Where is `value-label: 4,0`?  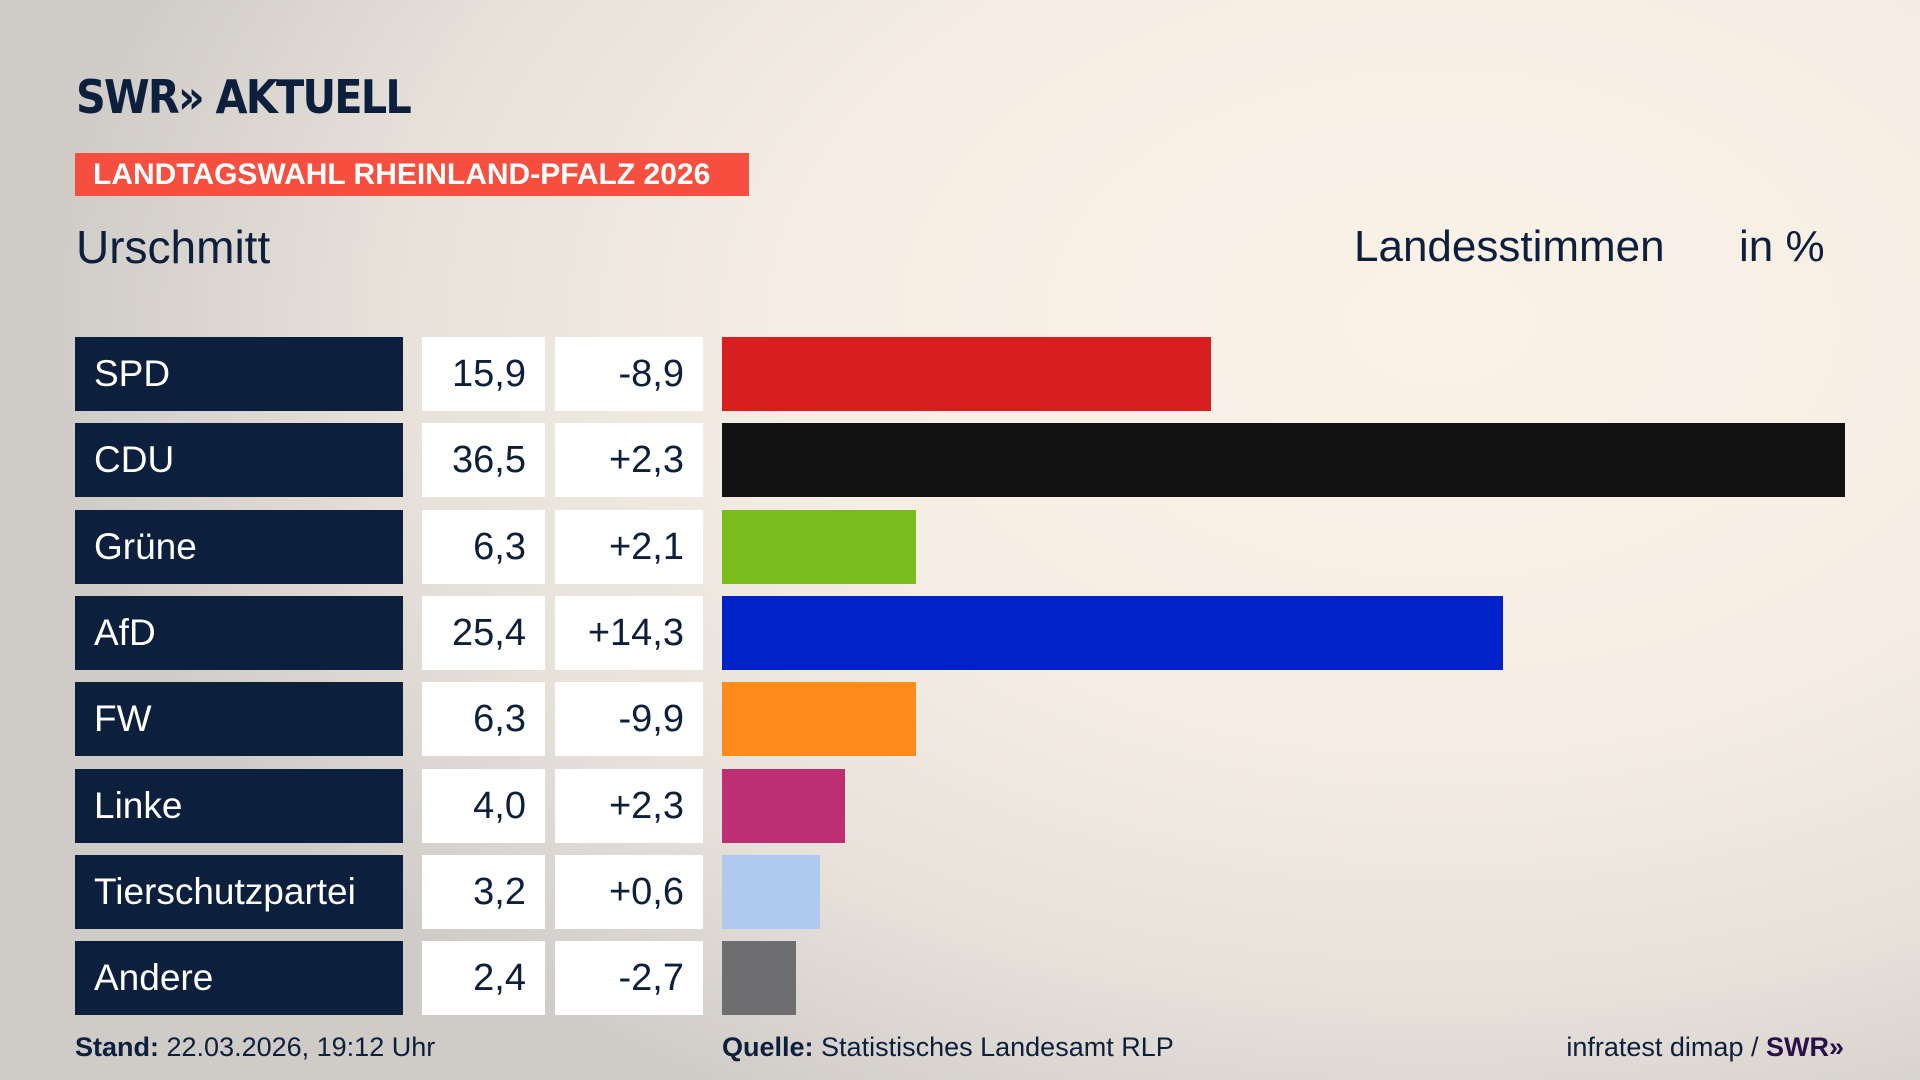
value-label: 4,0 is located at coordinates (483, 805).